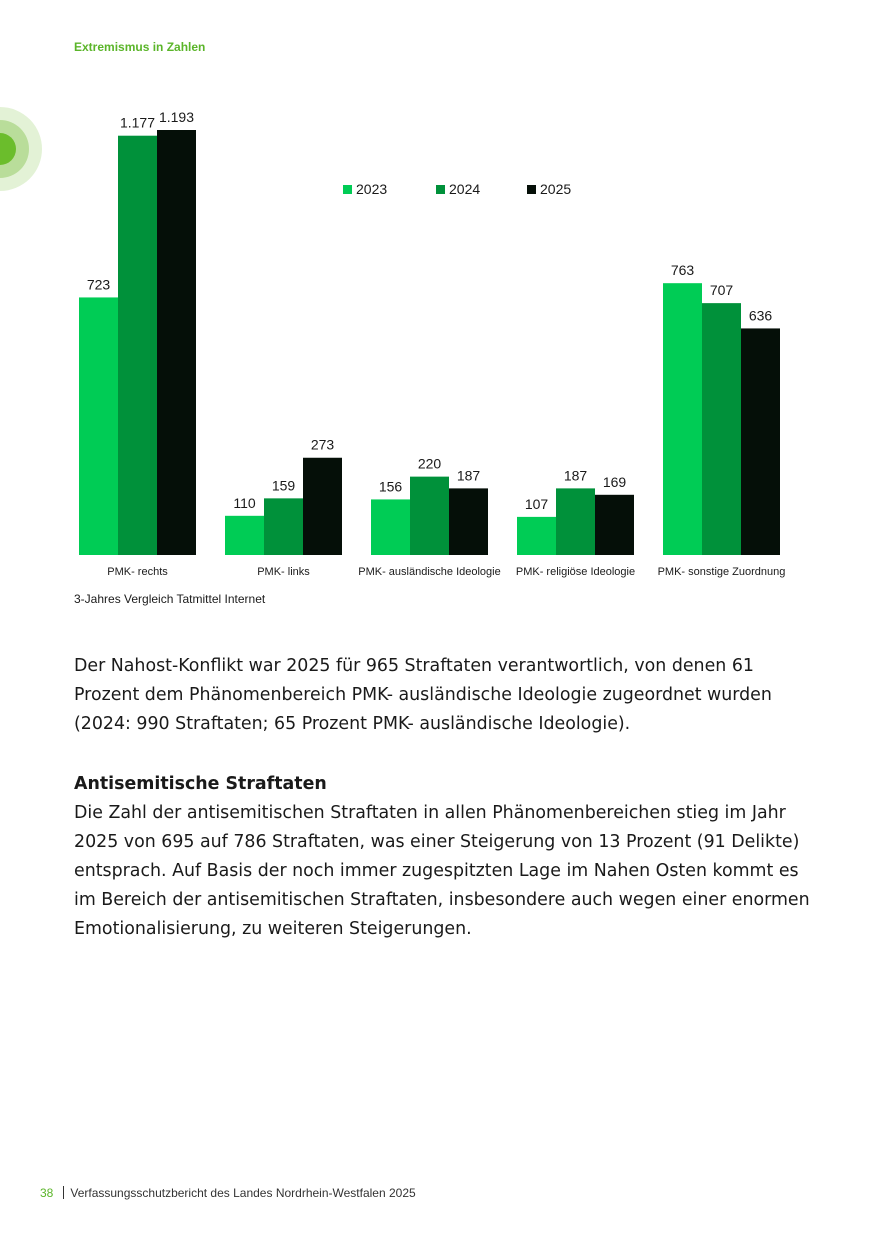  I want to click on bar-value-label: 763, so click(683, 270).